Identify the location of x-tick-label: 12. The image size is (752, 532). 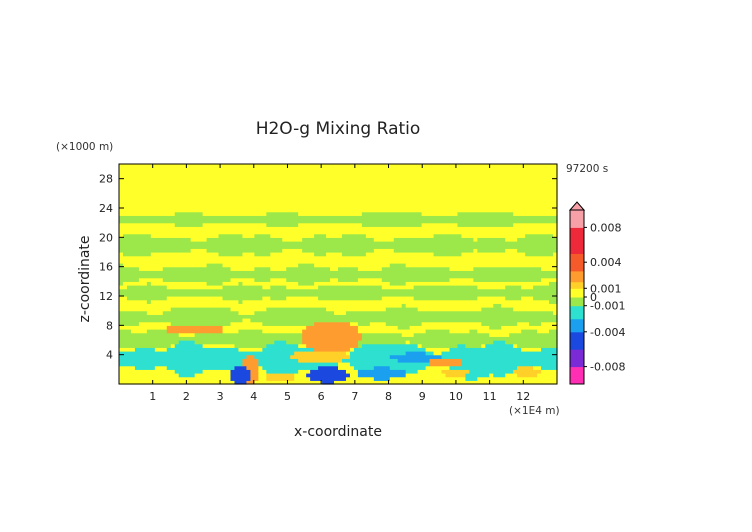
(523, 396).